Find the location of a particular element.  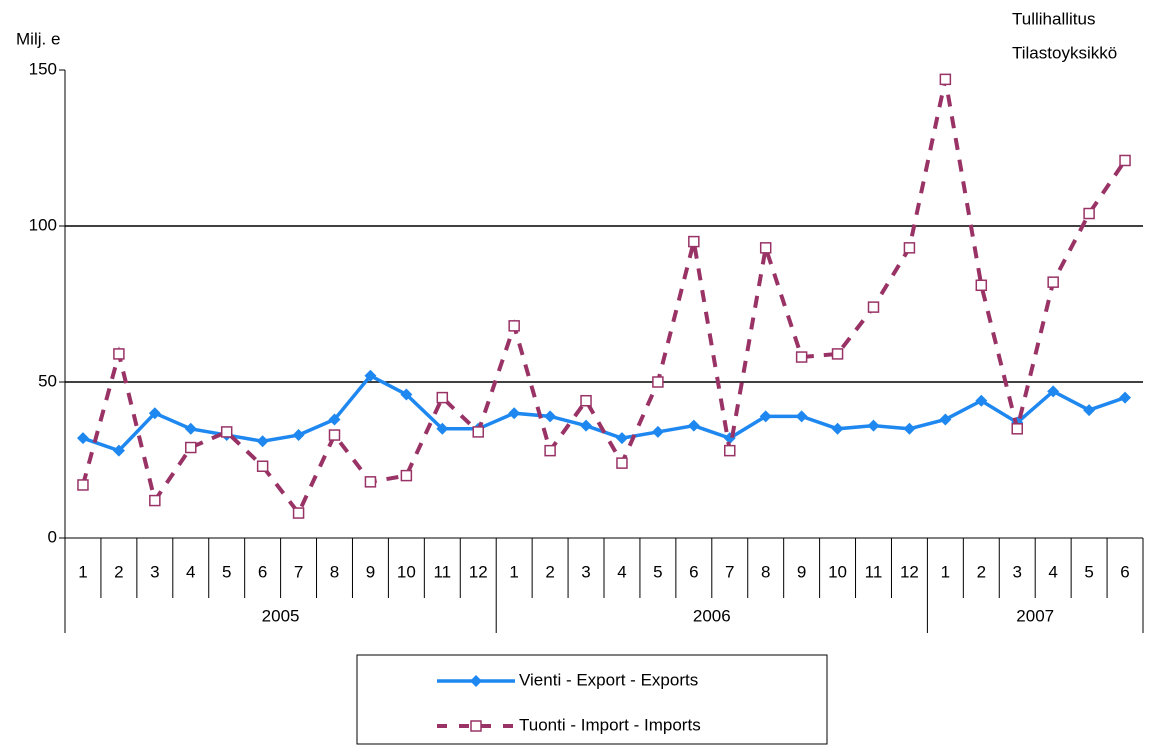

group-label: 2005 is located at coordinates (281, 615).